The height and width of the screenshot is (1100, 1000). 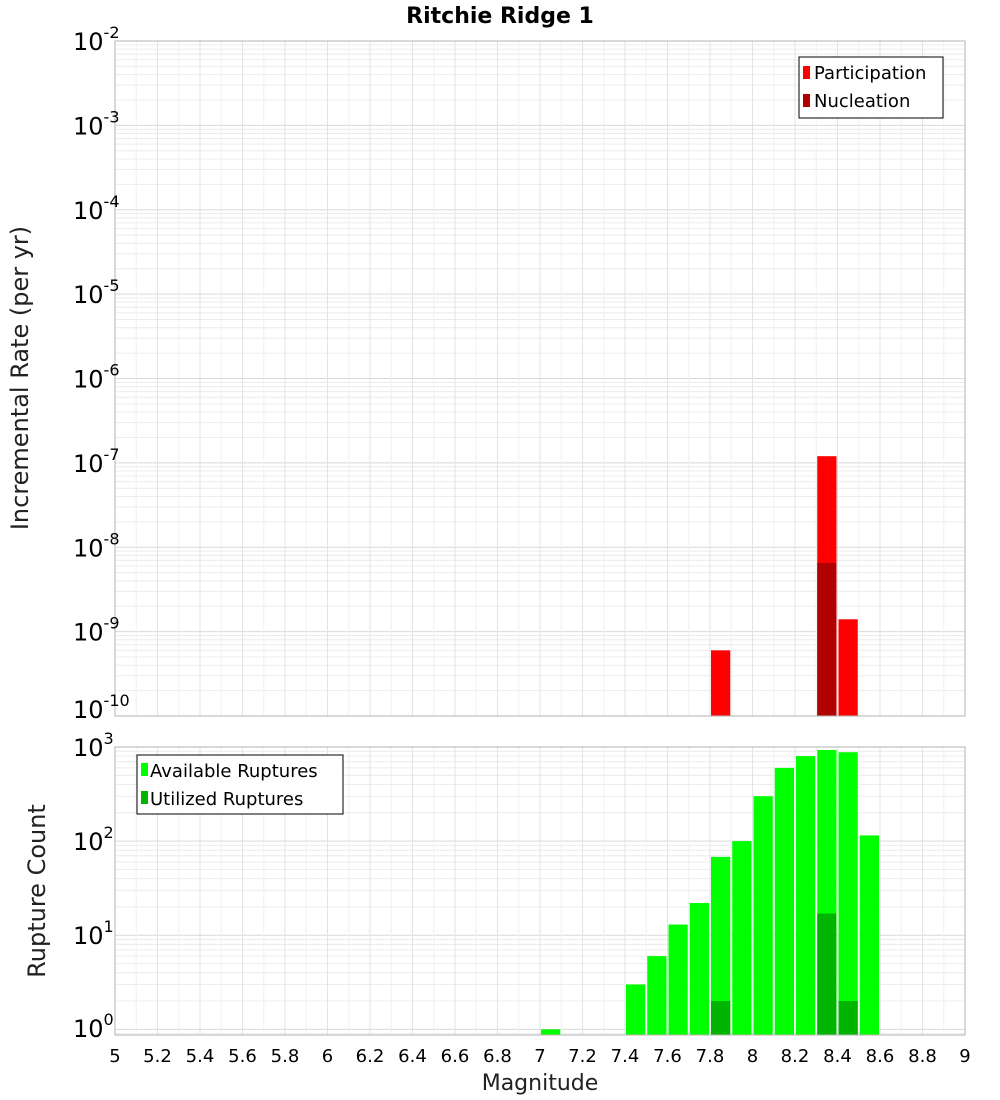 I want to click on top-y-tick-label: 10⁻¹⁰, so click(x=101, y=707).